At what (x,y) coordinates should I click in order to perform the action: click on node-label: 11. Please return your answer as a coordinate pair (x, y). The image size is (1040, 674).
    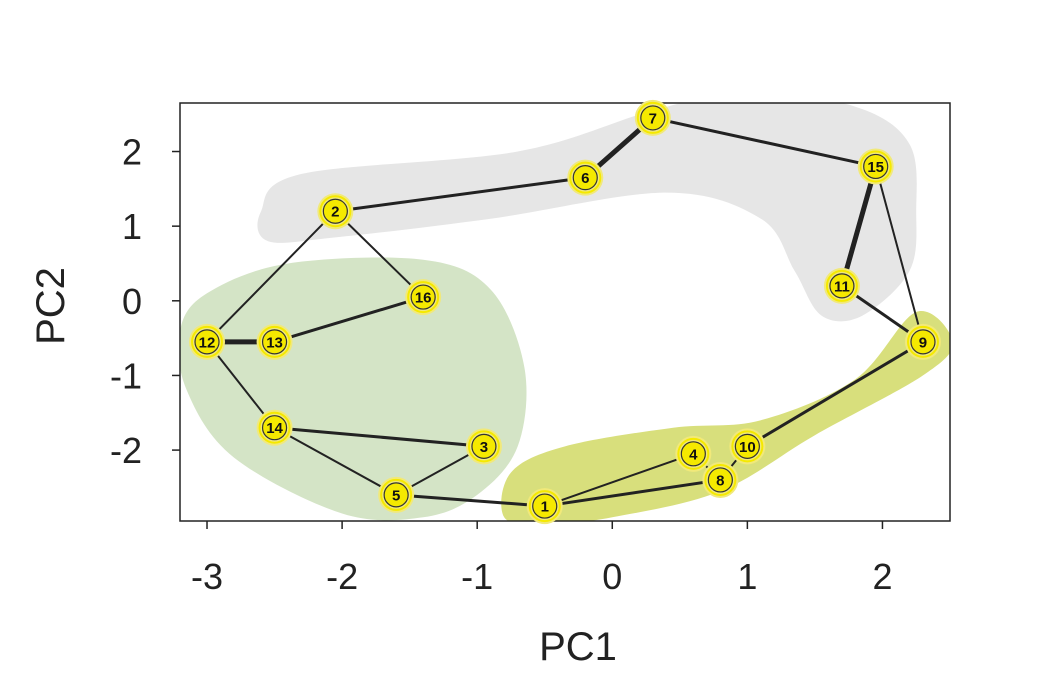
    Looking at the image, I should click on (842, 286).